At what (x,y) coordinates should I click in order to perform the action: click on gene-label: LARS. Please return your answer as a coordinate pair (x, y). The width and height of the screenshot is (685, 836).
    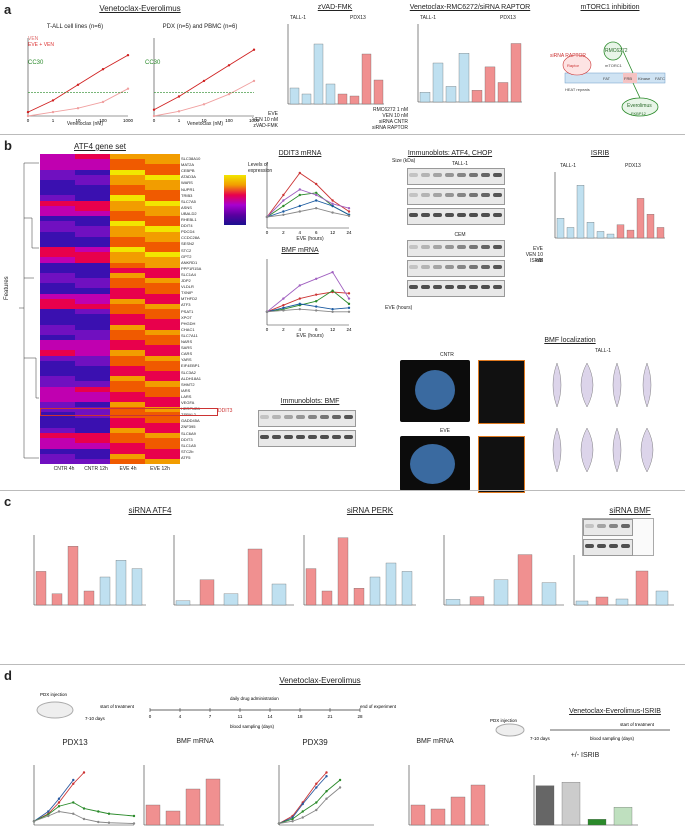
    Looking at the image, I should click on (186, 396).